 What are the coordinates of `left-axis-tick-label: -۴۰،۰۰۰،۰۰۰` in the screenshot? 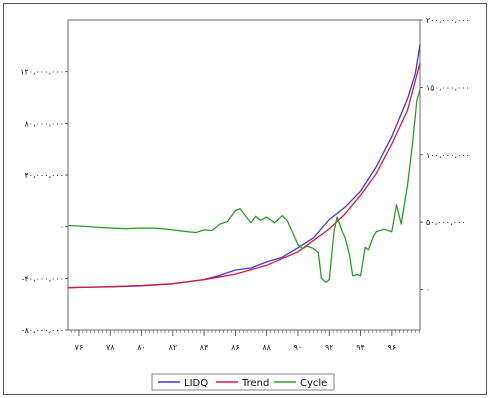 It's located at (43, 278).